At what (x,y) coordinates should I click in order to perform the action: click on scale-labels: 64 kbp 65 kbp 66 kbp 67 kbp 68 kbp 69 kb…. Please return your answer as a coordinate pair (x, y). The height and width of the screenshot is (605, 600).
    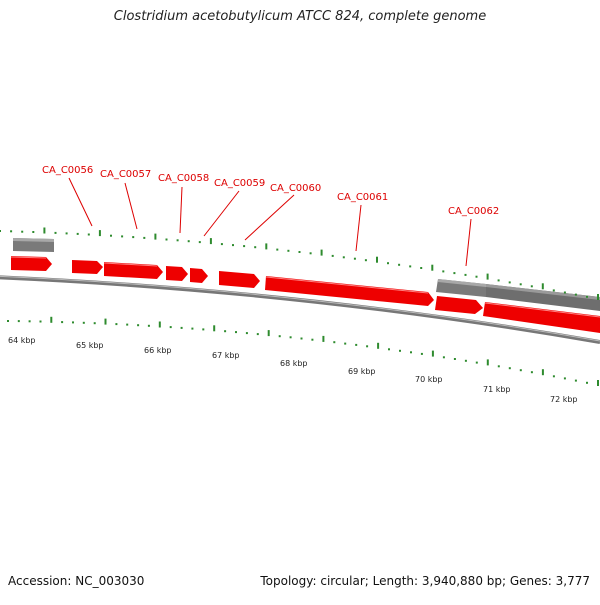
    Looking at the image, I should click on (293, 370).